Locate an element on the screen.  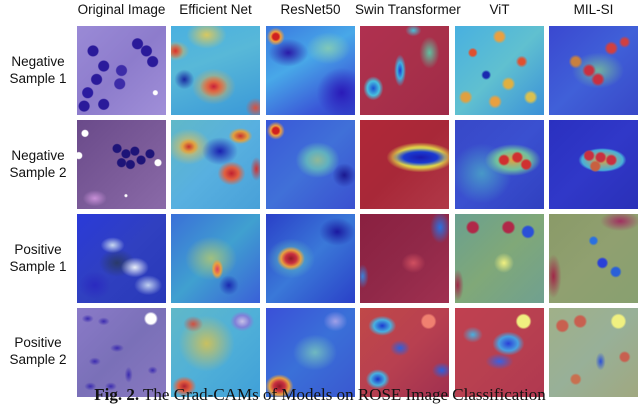
column-header-resnet50: ResNet50 is located at coordinates (310, 9).